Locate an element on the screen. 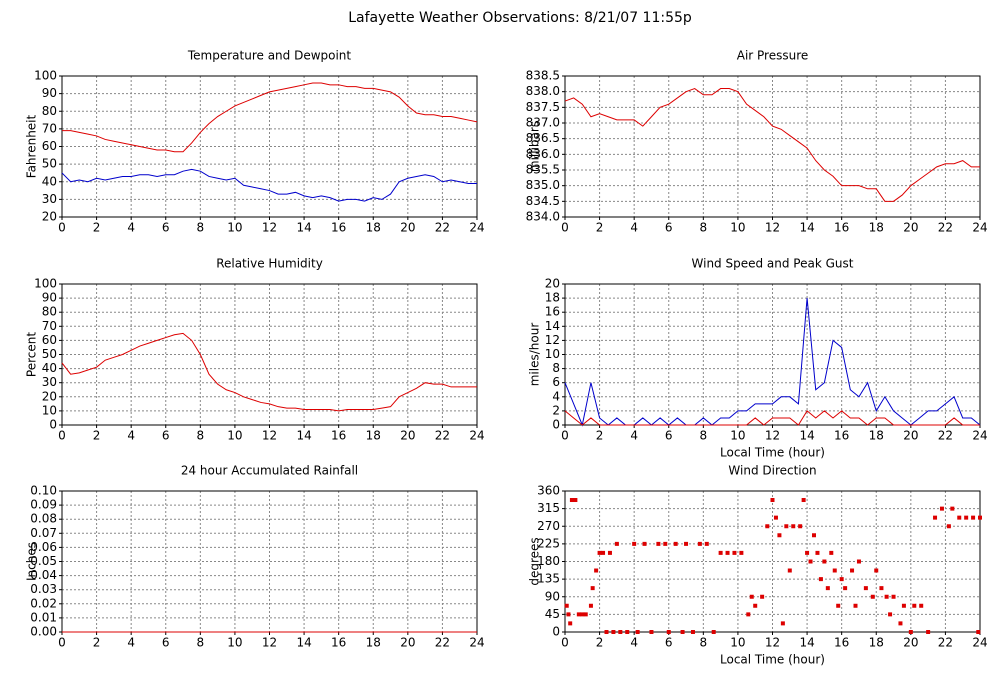  chart-title: Relative Humidity is located at coordinates (269, 264).